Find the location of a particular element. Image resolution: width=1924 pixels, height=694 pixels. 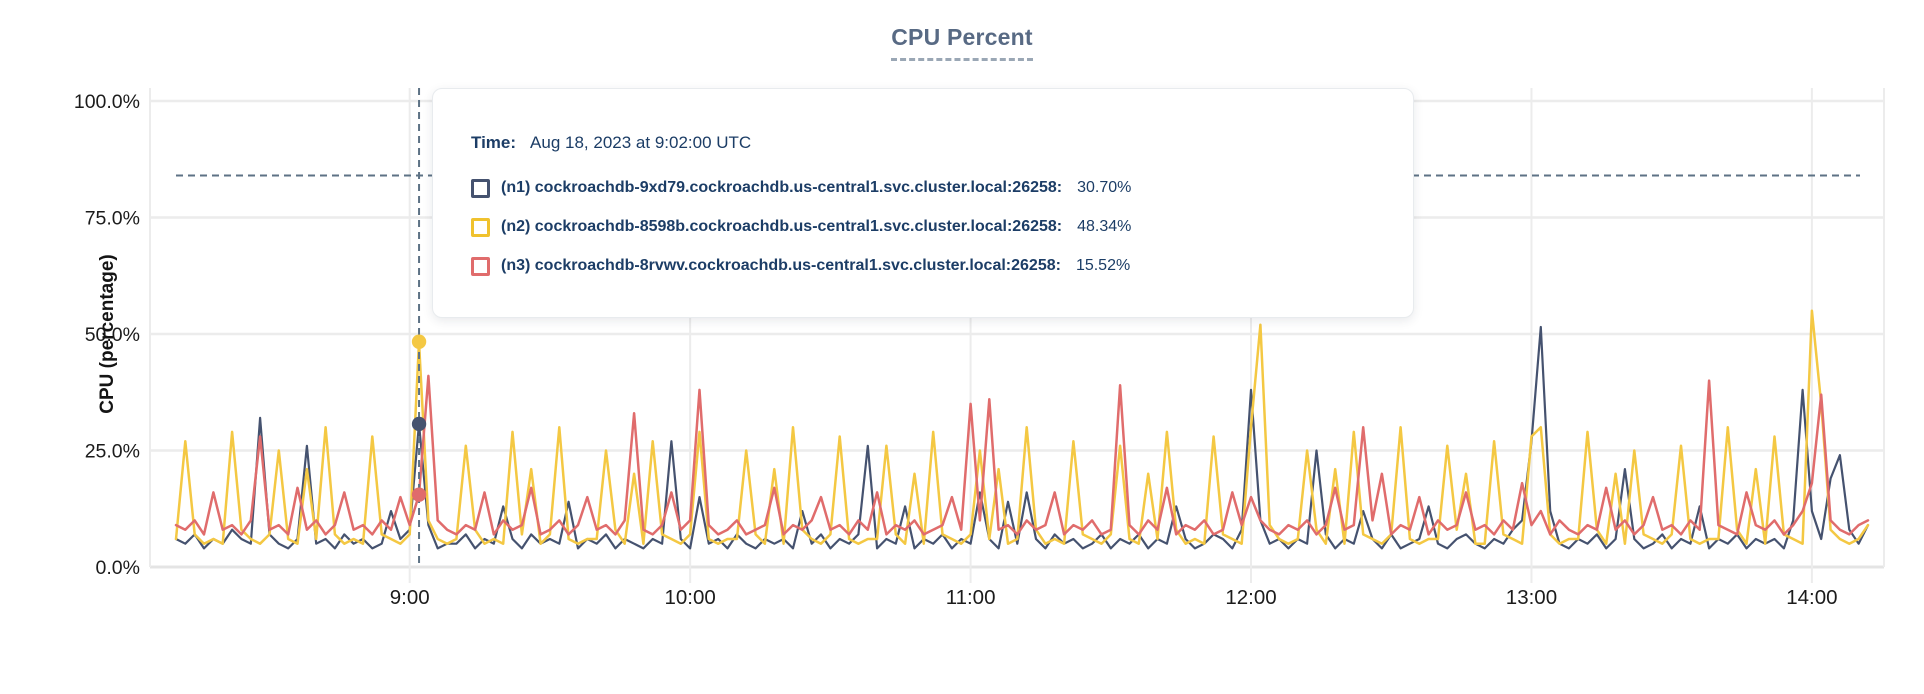

tooltip-series-value: 30.70% is located at coordinates (1104, 187).